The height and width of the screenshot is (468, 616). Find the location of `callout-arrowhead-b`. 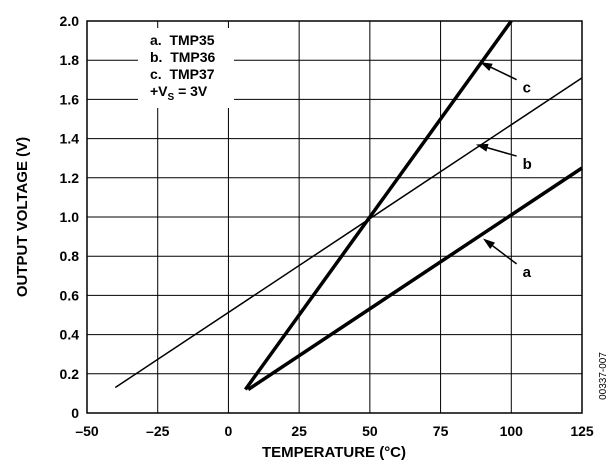

callout-arrowhead-b is located at coordinates (482, 147).